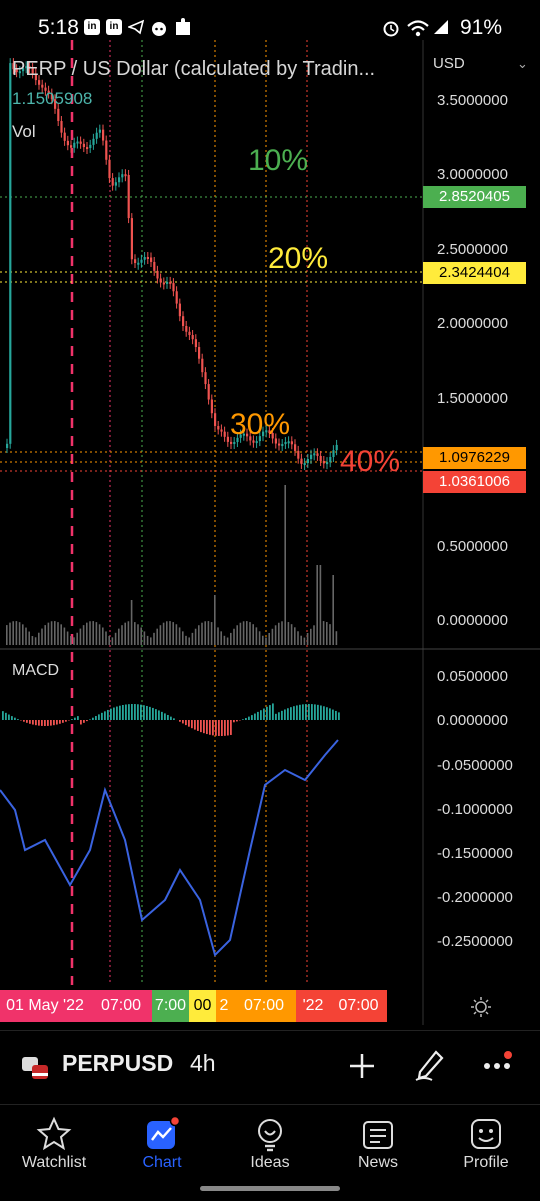 This screenshot has width=540, height=1201. Describe the element at coordinates (481, 1007) in the screenshot. I see `settings-sun-icon` at that location.